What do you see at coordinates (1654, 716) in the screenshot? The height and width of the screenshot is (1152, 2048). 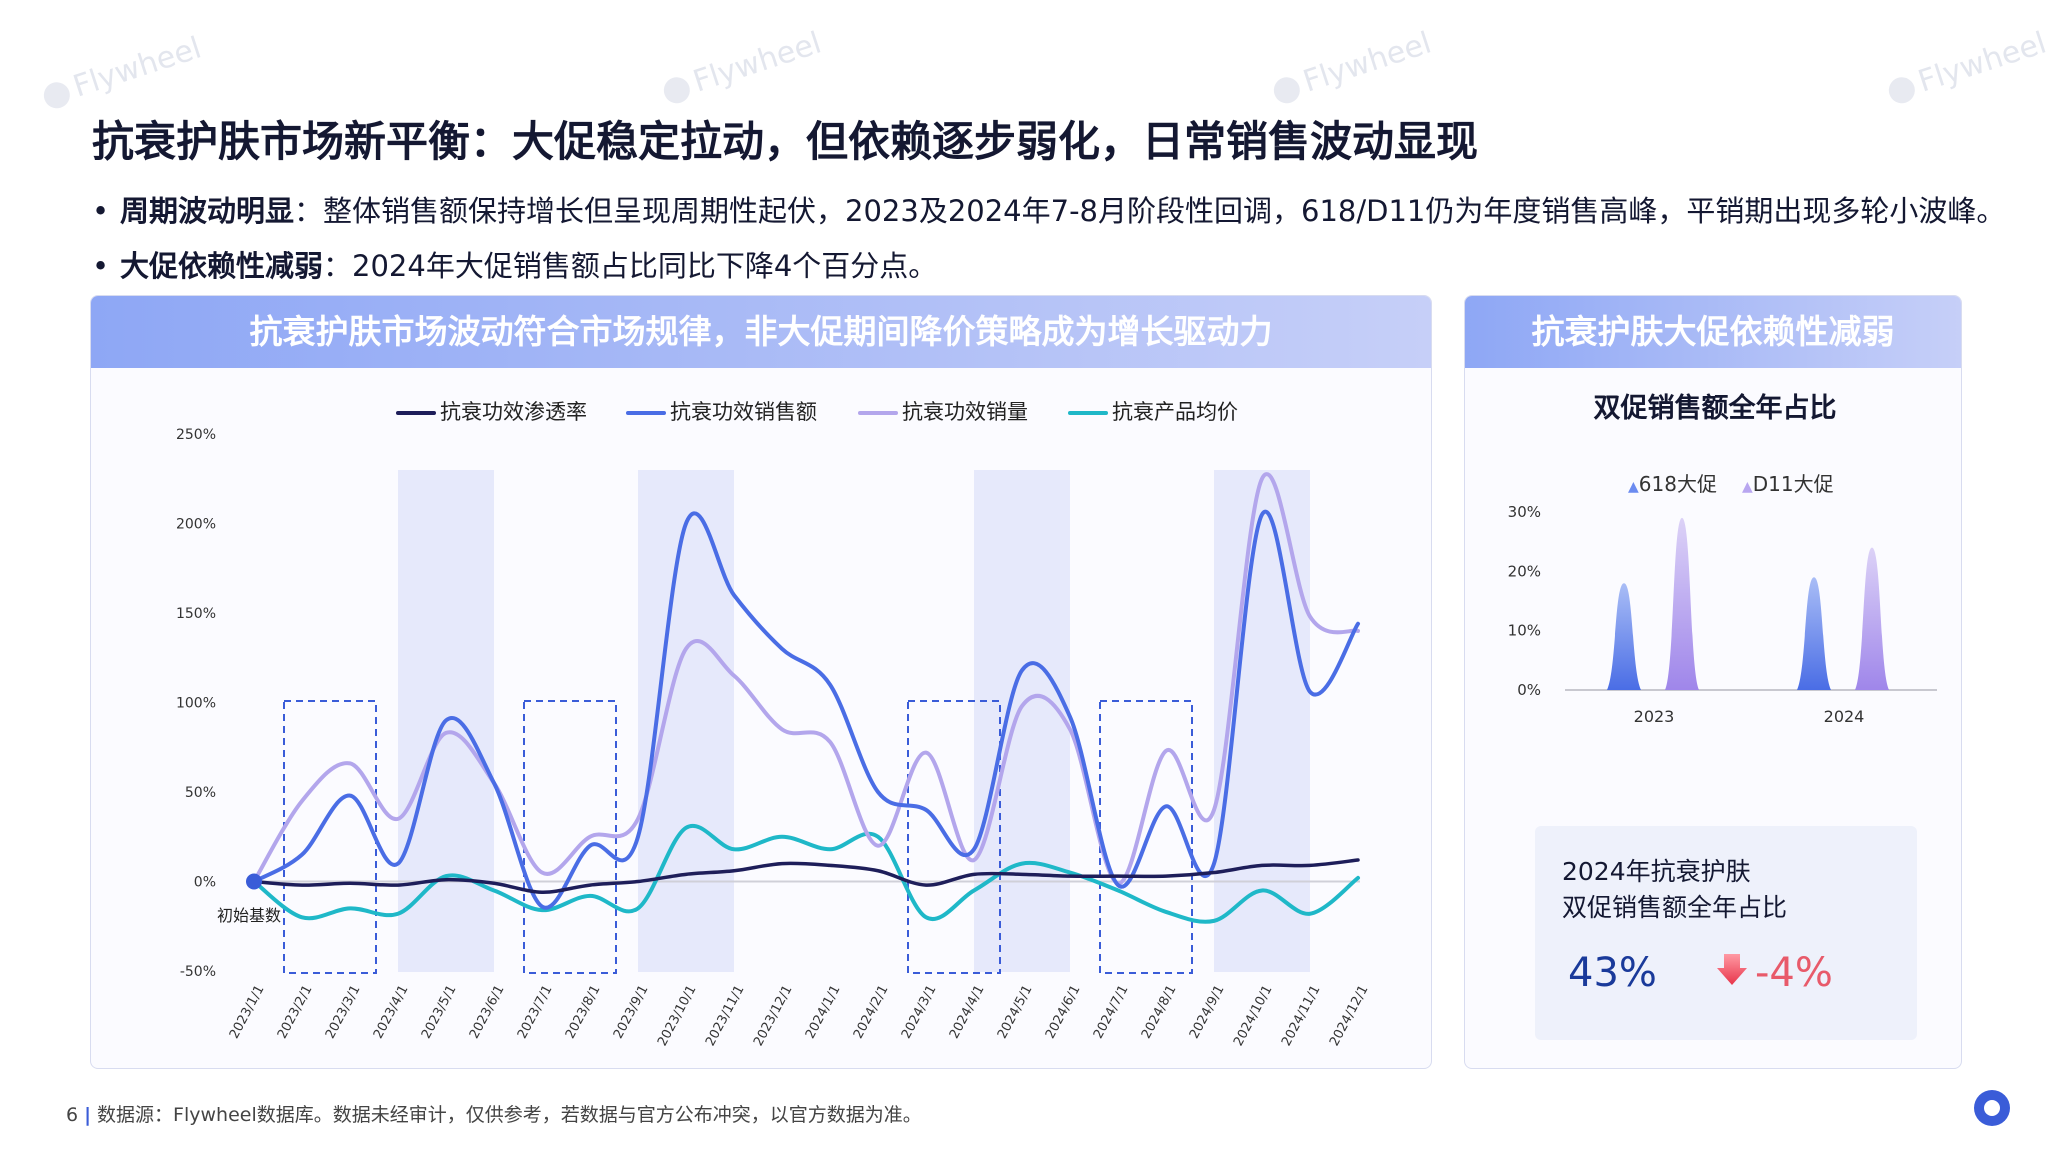 I see `x-tick-label: 2023` at bounding box center [1654, 716].